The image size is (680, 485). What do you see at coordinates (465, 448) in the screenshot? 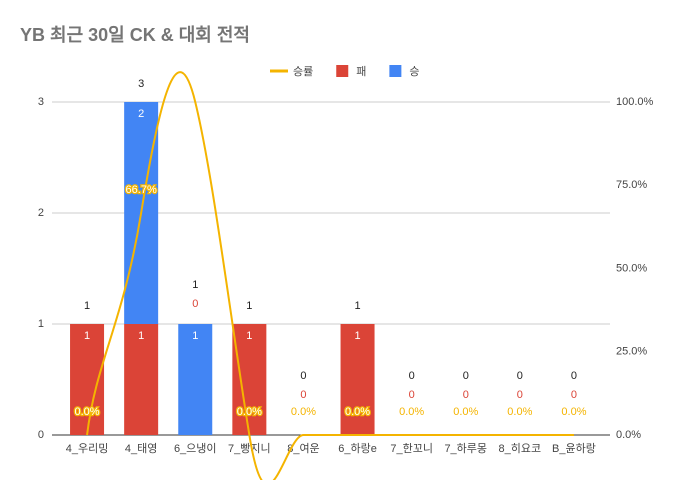
I see `x-tick-label: 7_하루몽` at bounding box center [465, 448].